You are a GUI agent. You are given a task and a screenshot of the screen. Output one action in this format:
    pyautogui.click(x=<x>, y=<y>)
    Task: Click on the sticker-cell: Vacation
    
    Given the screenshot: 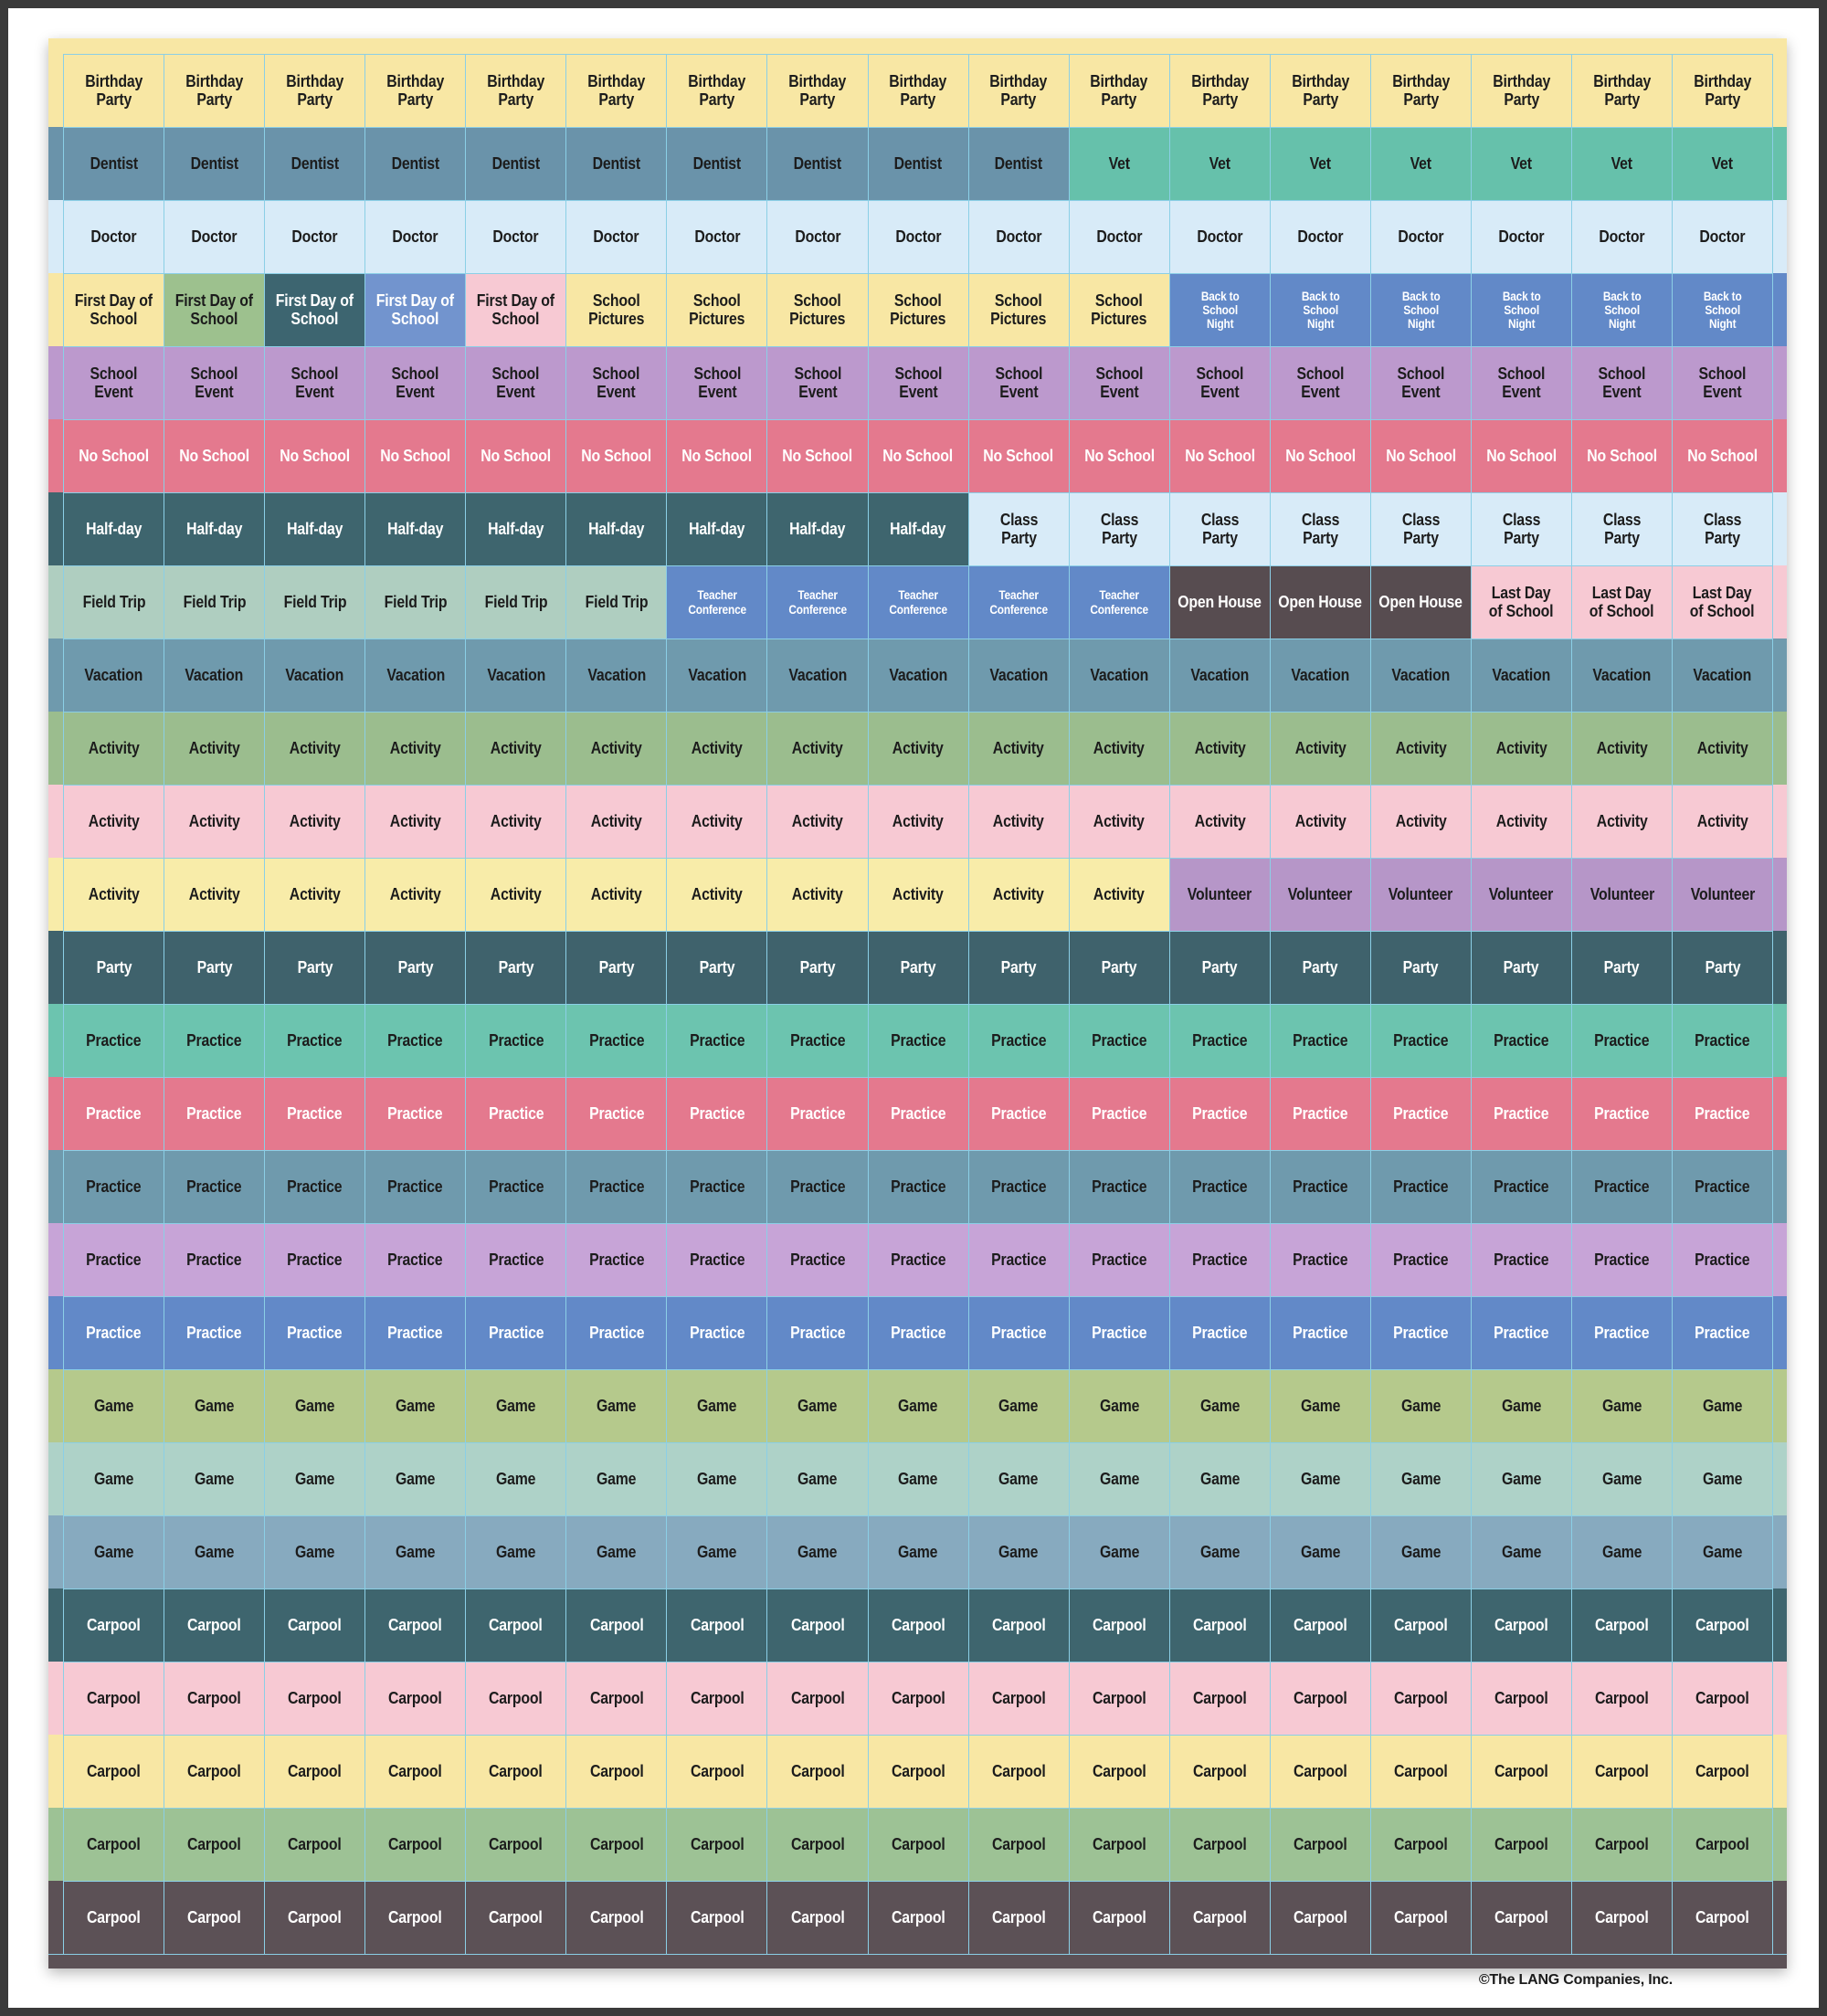 What is the action you would take?
    pyautogui.click(x=1219, y=675)
    